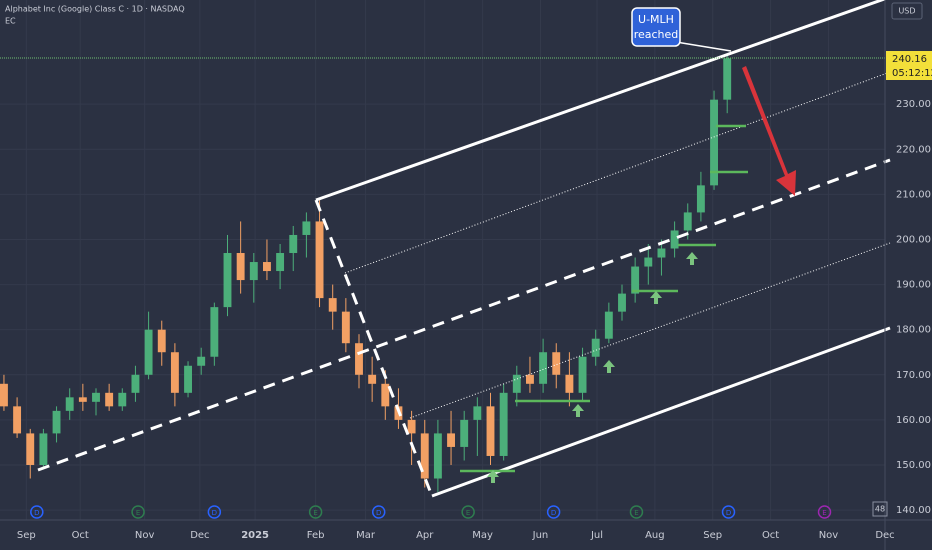  Describe the element at coordinates (592, 367) in the screenshot. I see `arrows` at that location.